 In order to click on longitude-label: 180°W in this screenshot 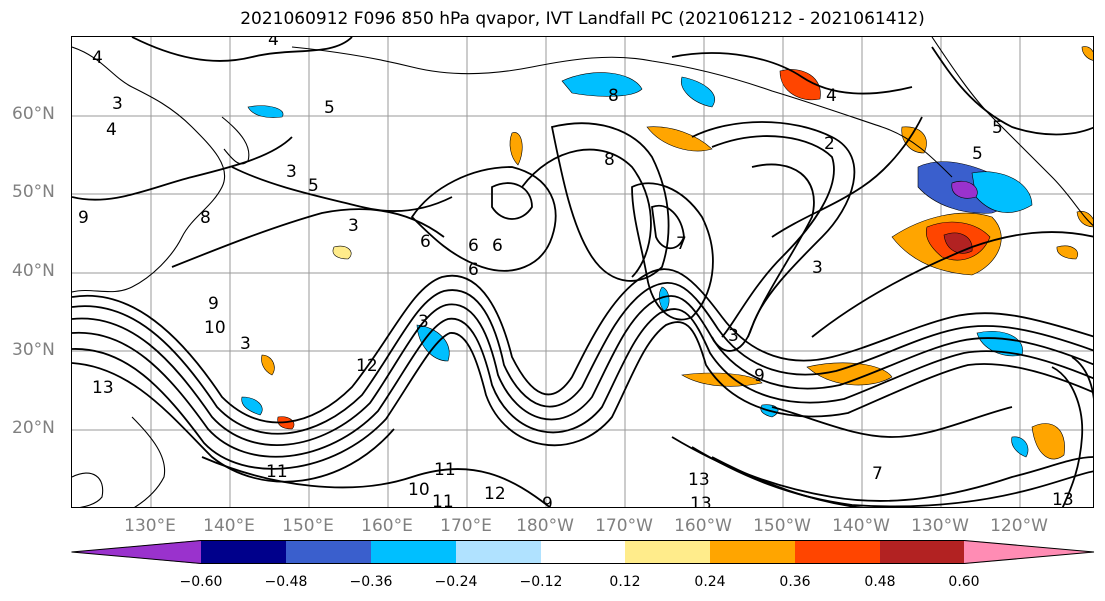, I will do `click(545, 526)`.